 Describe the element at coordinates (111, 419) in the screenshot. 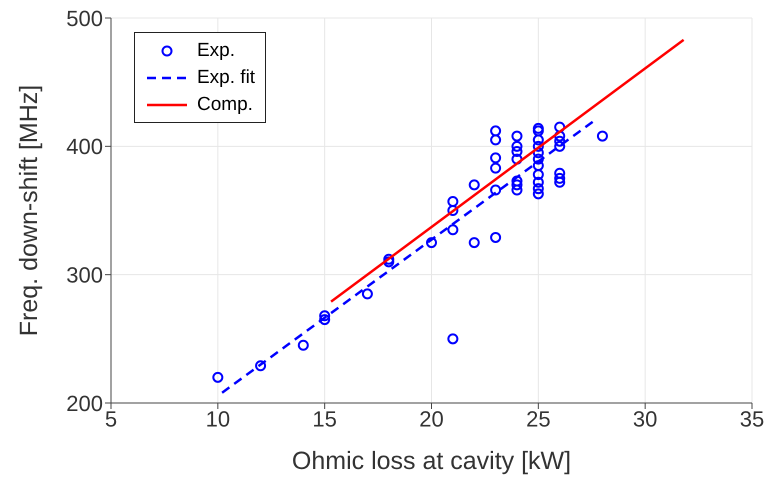

I see `x-tick-label: 5` at that location.